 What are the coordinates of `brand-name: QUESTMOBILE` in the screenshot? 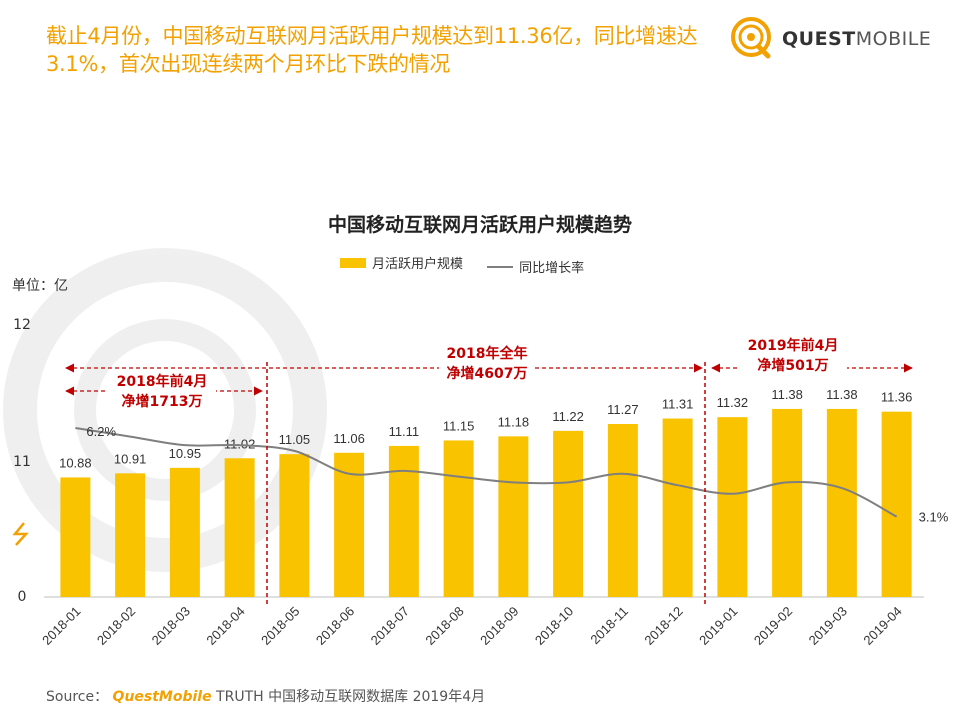 It's located at (856, 39).